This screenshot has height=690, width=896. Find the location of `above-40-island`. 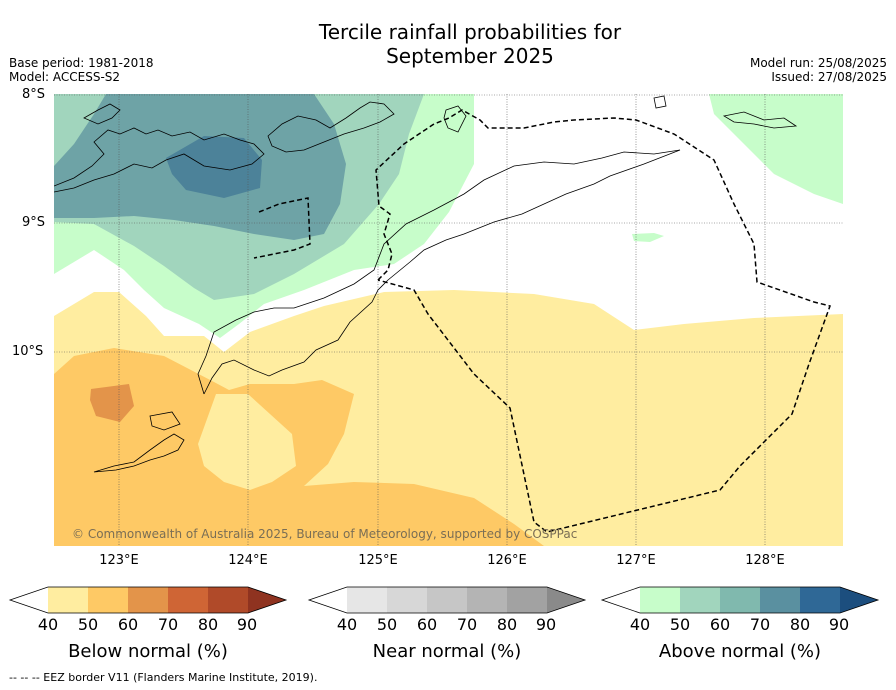

above-40-island is located at coordinates (648, 237).